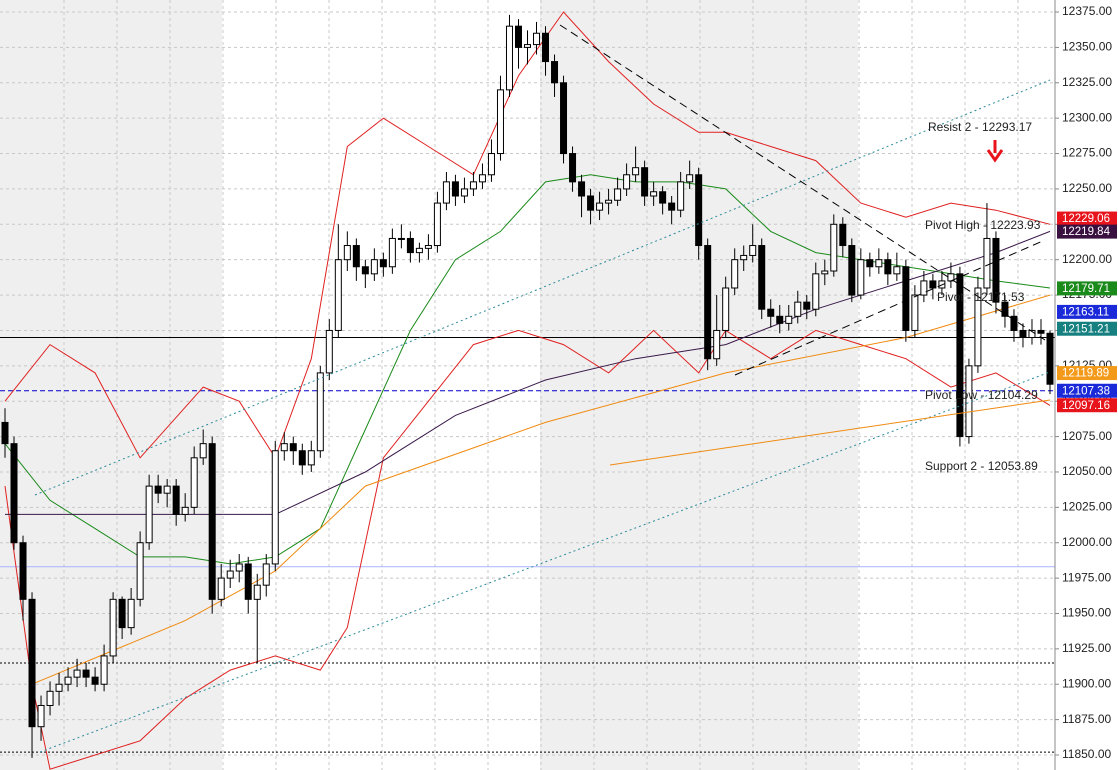  I want to click on pivot-label: Pivot High - 12223.93, so click(983, 225).